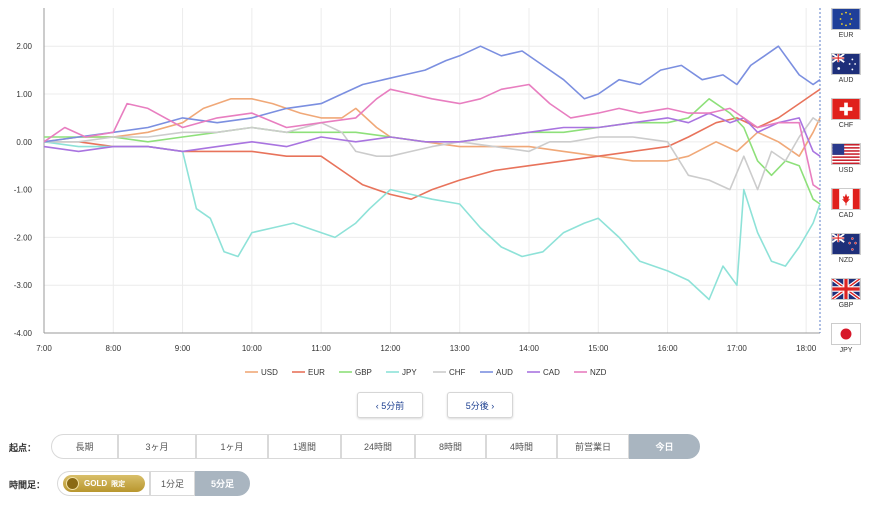 This screenshot has width=871, height=506. What do you see at coordinates (846, 19) in the screenshot?
I see `eu-flag-icon` at bounding box center [846, 19].